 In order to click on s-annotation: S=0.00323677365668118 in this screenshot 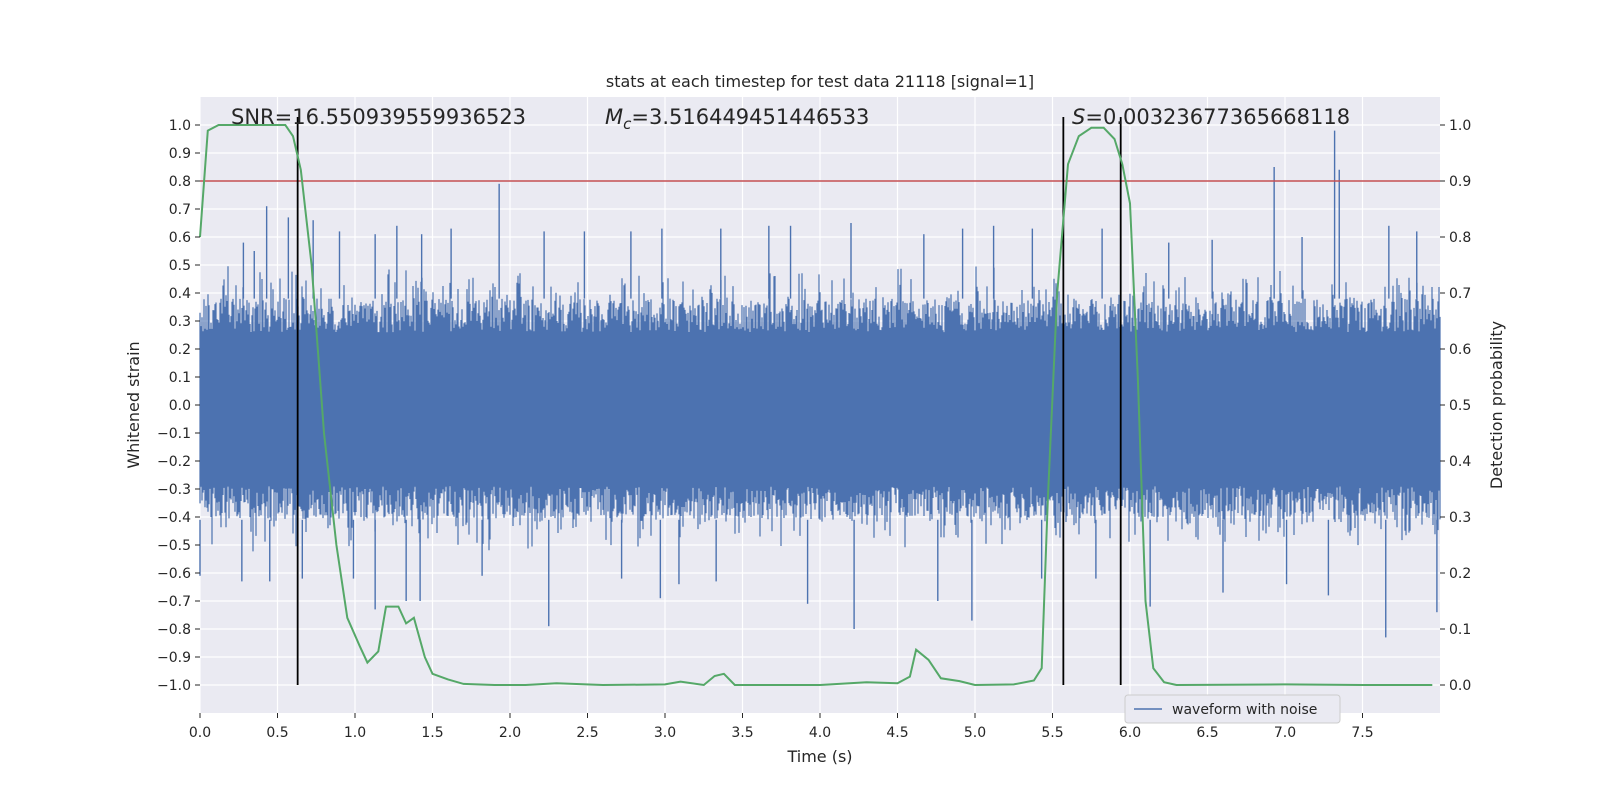, I will do `click(1211, 117)`.